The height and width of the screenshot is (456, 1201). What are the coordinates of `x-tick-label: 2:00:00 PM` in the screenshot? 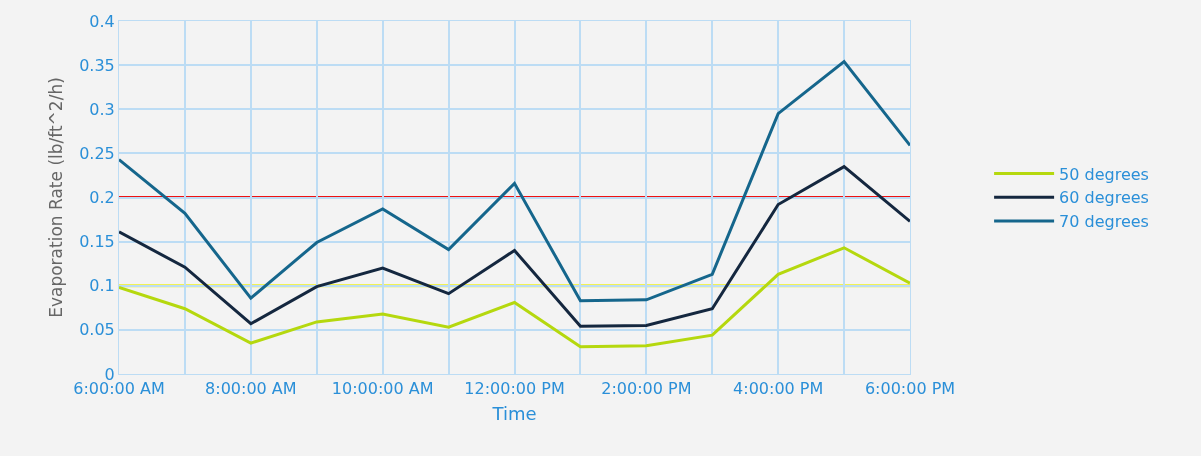 It's located at (646, 389).